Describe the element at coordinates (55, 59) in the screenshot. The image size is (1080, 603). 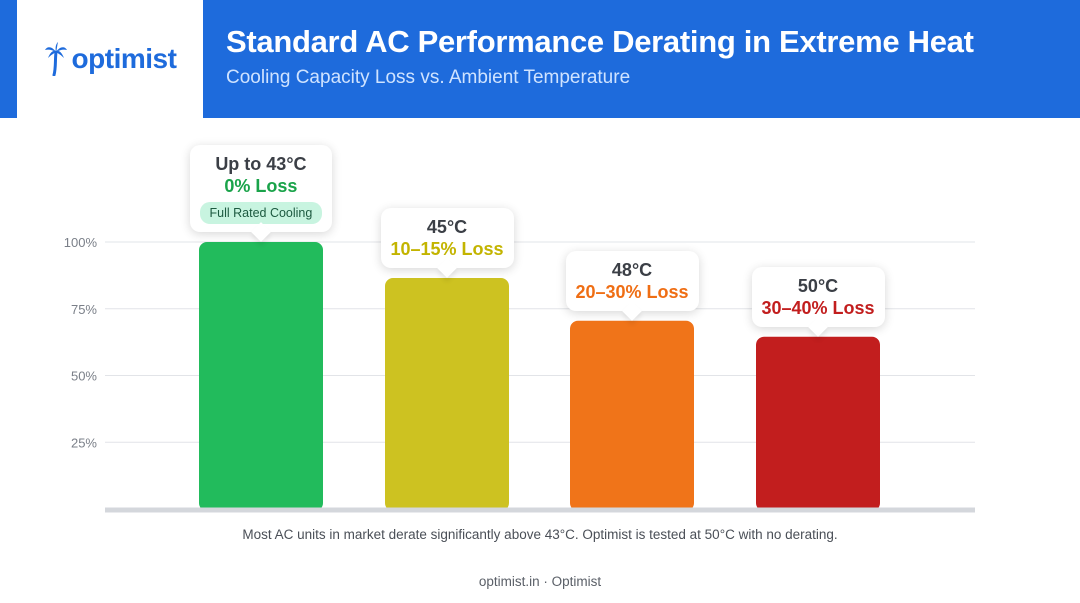
I see `palm-tree-icon` at that location.